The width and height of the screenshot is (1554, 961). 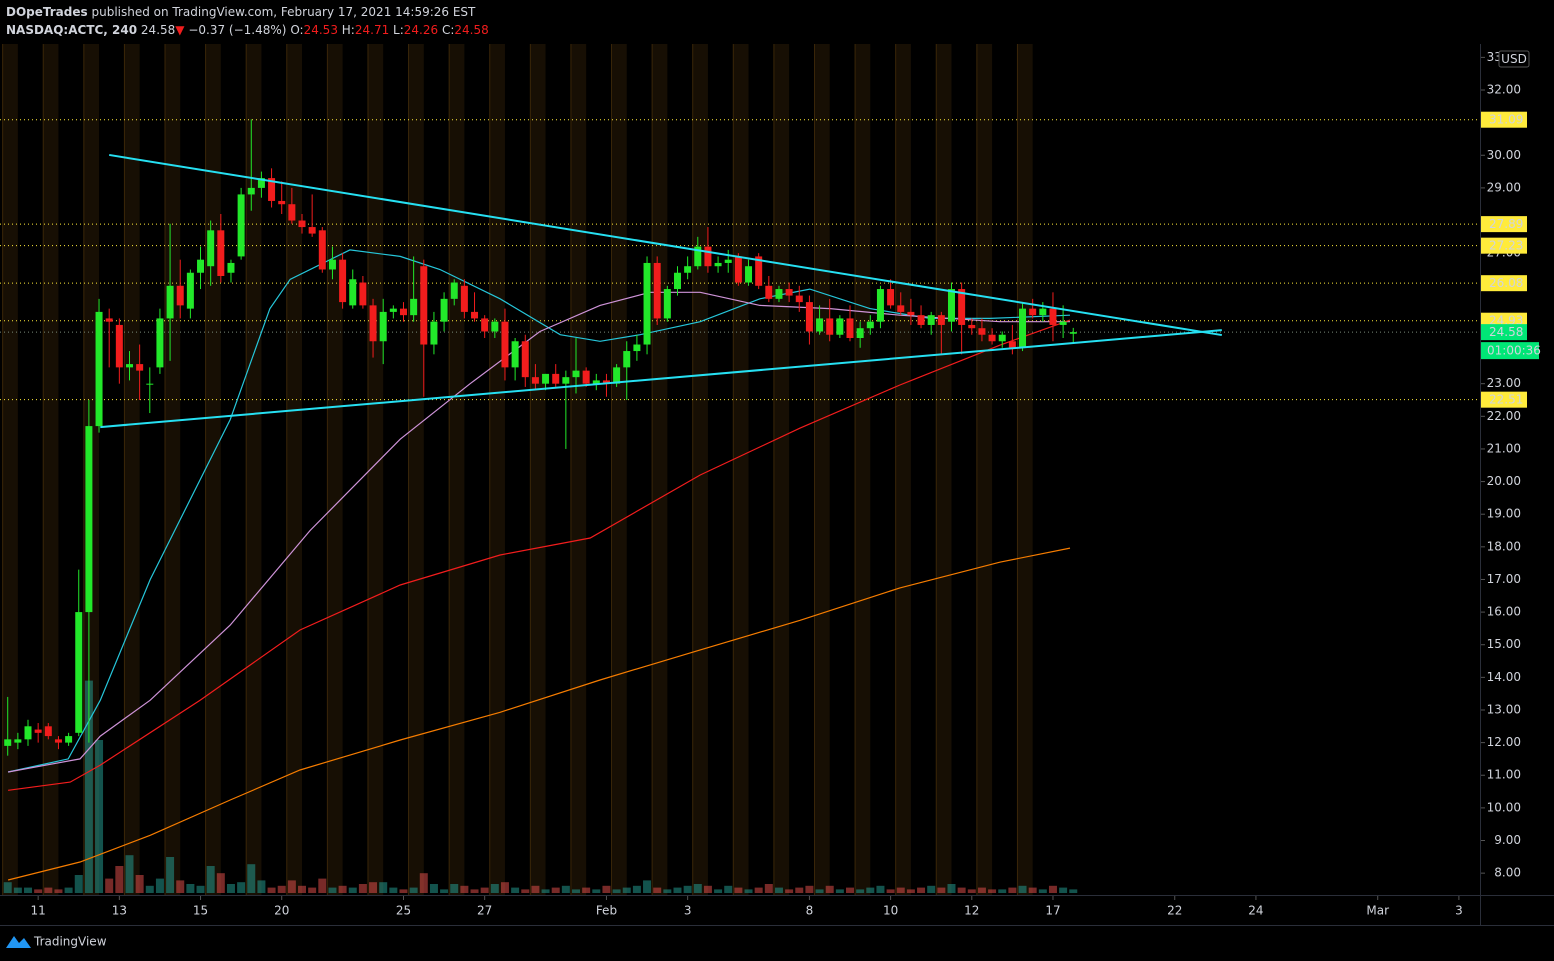 I want to click on y-tick-label: 9.00, so click(x=1507, y=840).